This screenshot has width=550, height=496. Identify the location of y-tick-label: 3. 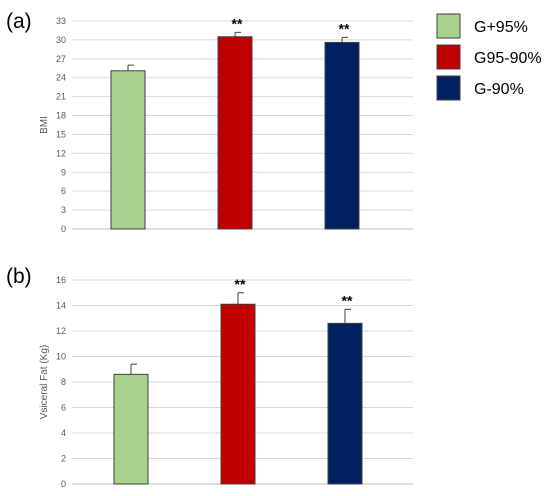
(63, 210).